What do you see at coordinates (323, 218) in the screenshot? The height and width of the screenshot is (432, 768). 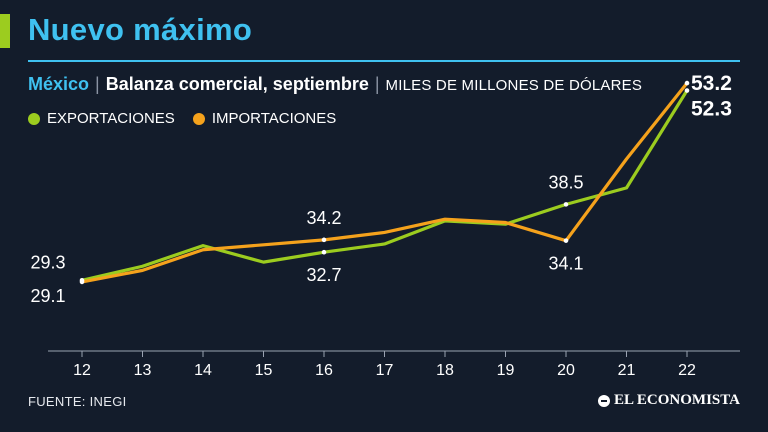 I see `data-label-importaciones-16: 34.2` at bounding box center [323, 218].